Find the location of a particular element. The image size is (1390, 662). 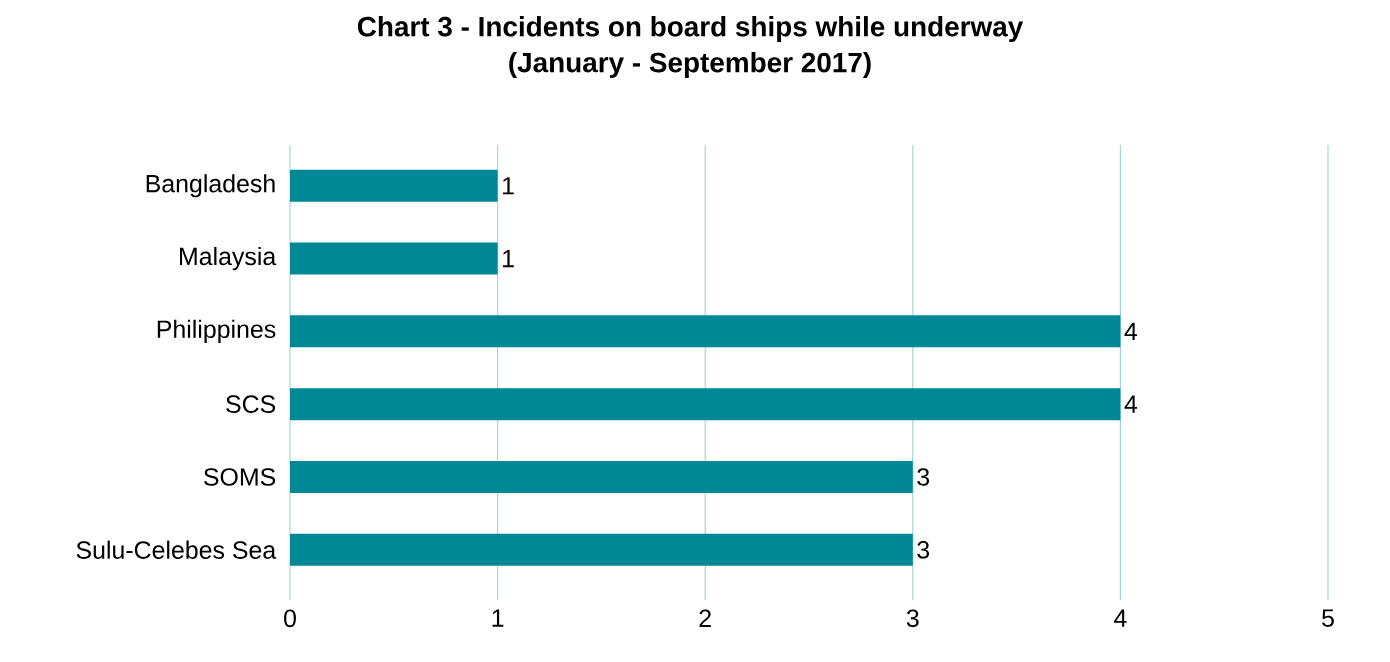

y-tick-label: Malaysia is located at coordinates (228, 258).